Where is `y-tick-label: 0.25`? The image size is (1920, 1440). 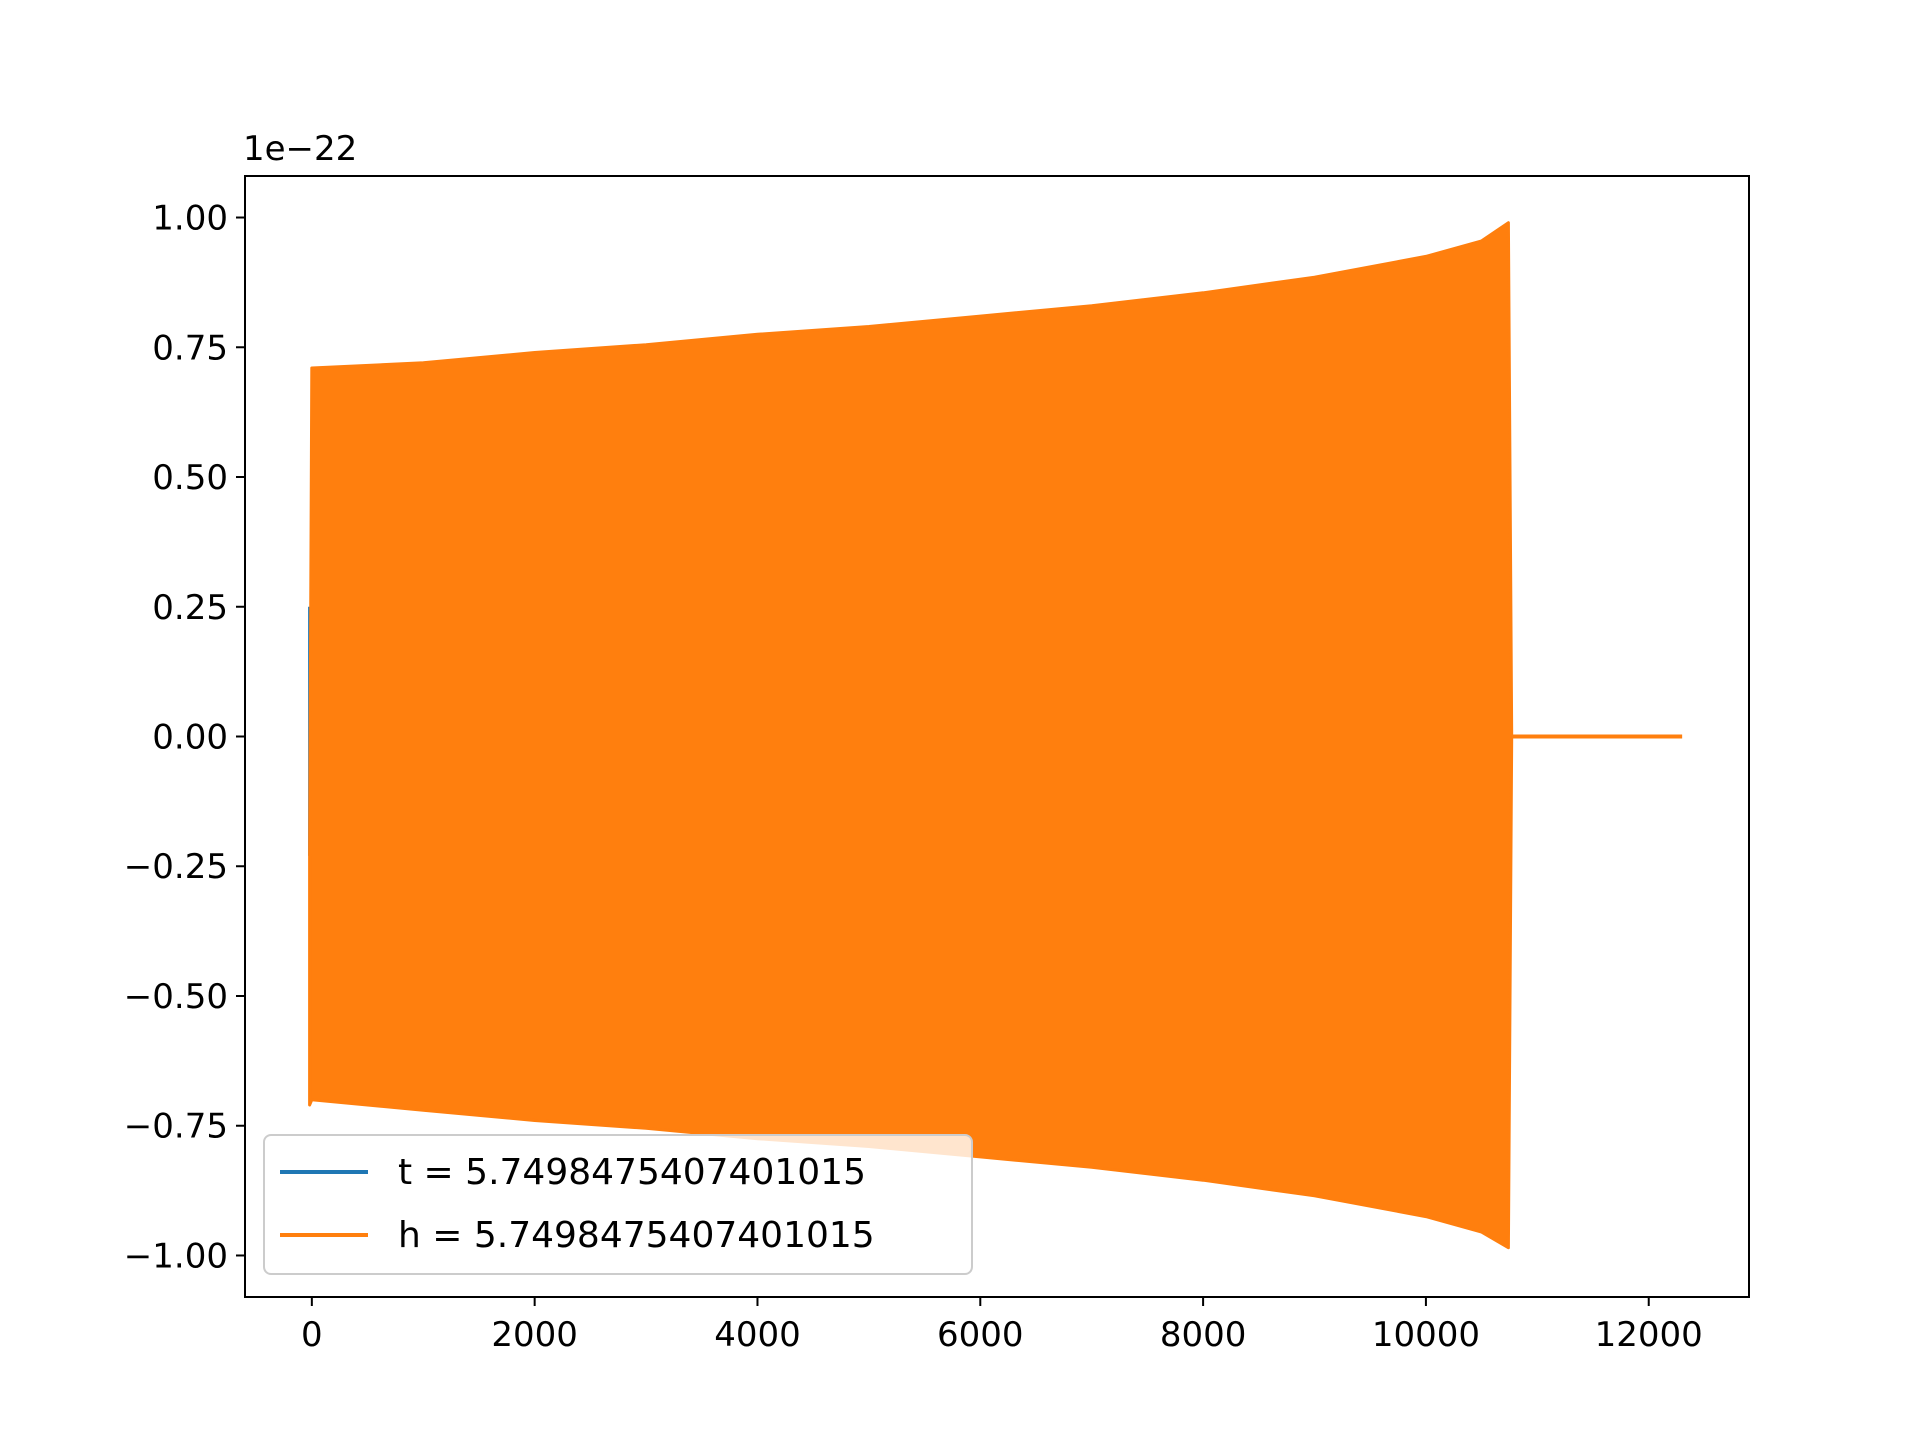
y-tick-label: 0.25 is located at coordinates (190, 608).